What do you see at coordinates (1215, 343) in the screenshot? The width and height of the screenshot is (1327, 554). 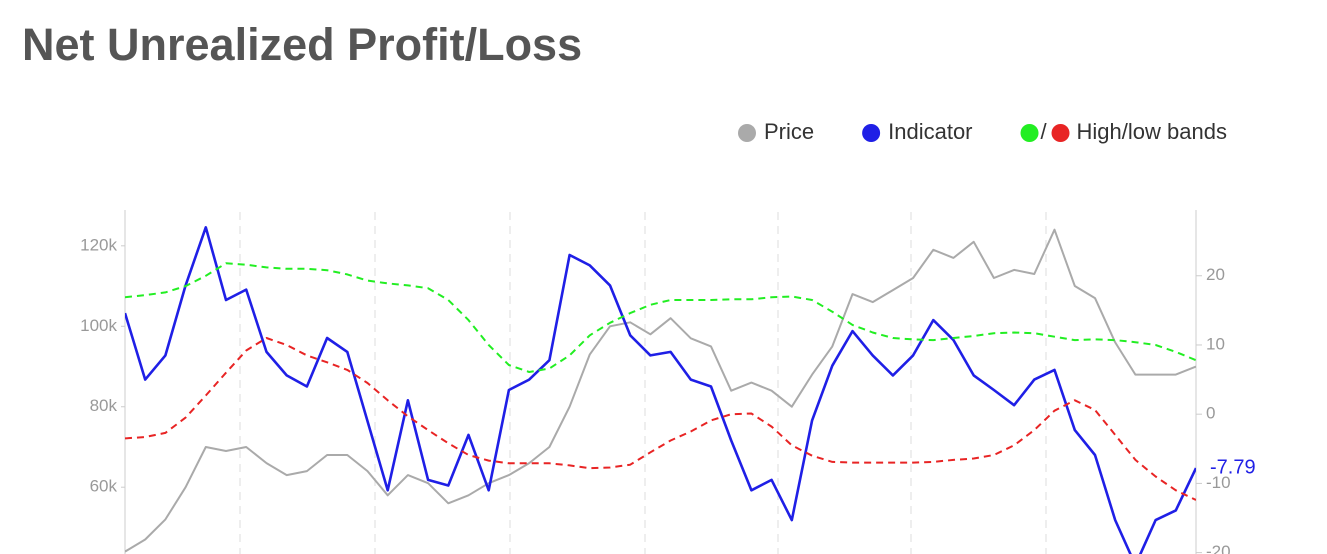 I see `y2-tick-label: 10` at bounding box center [1215, 343].